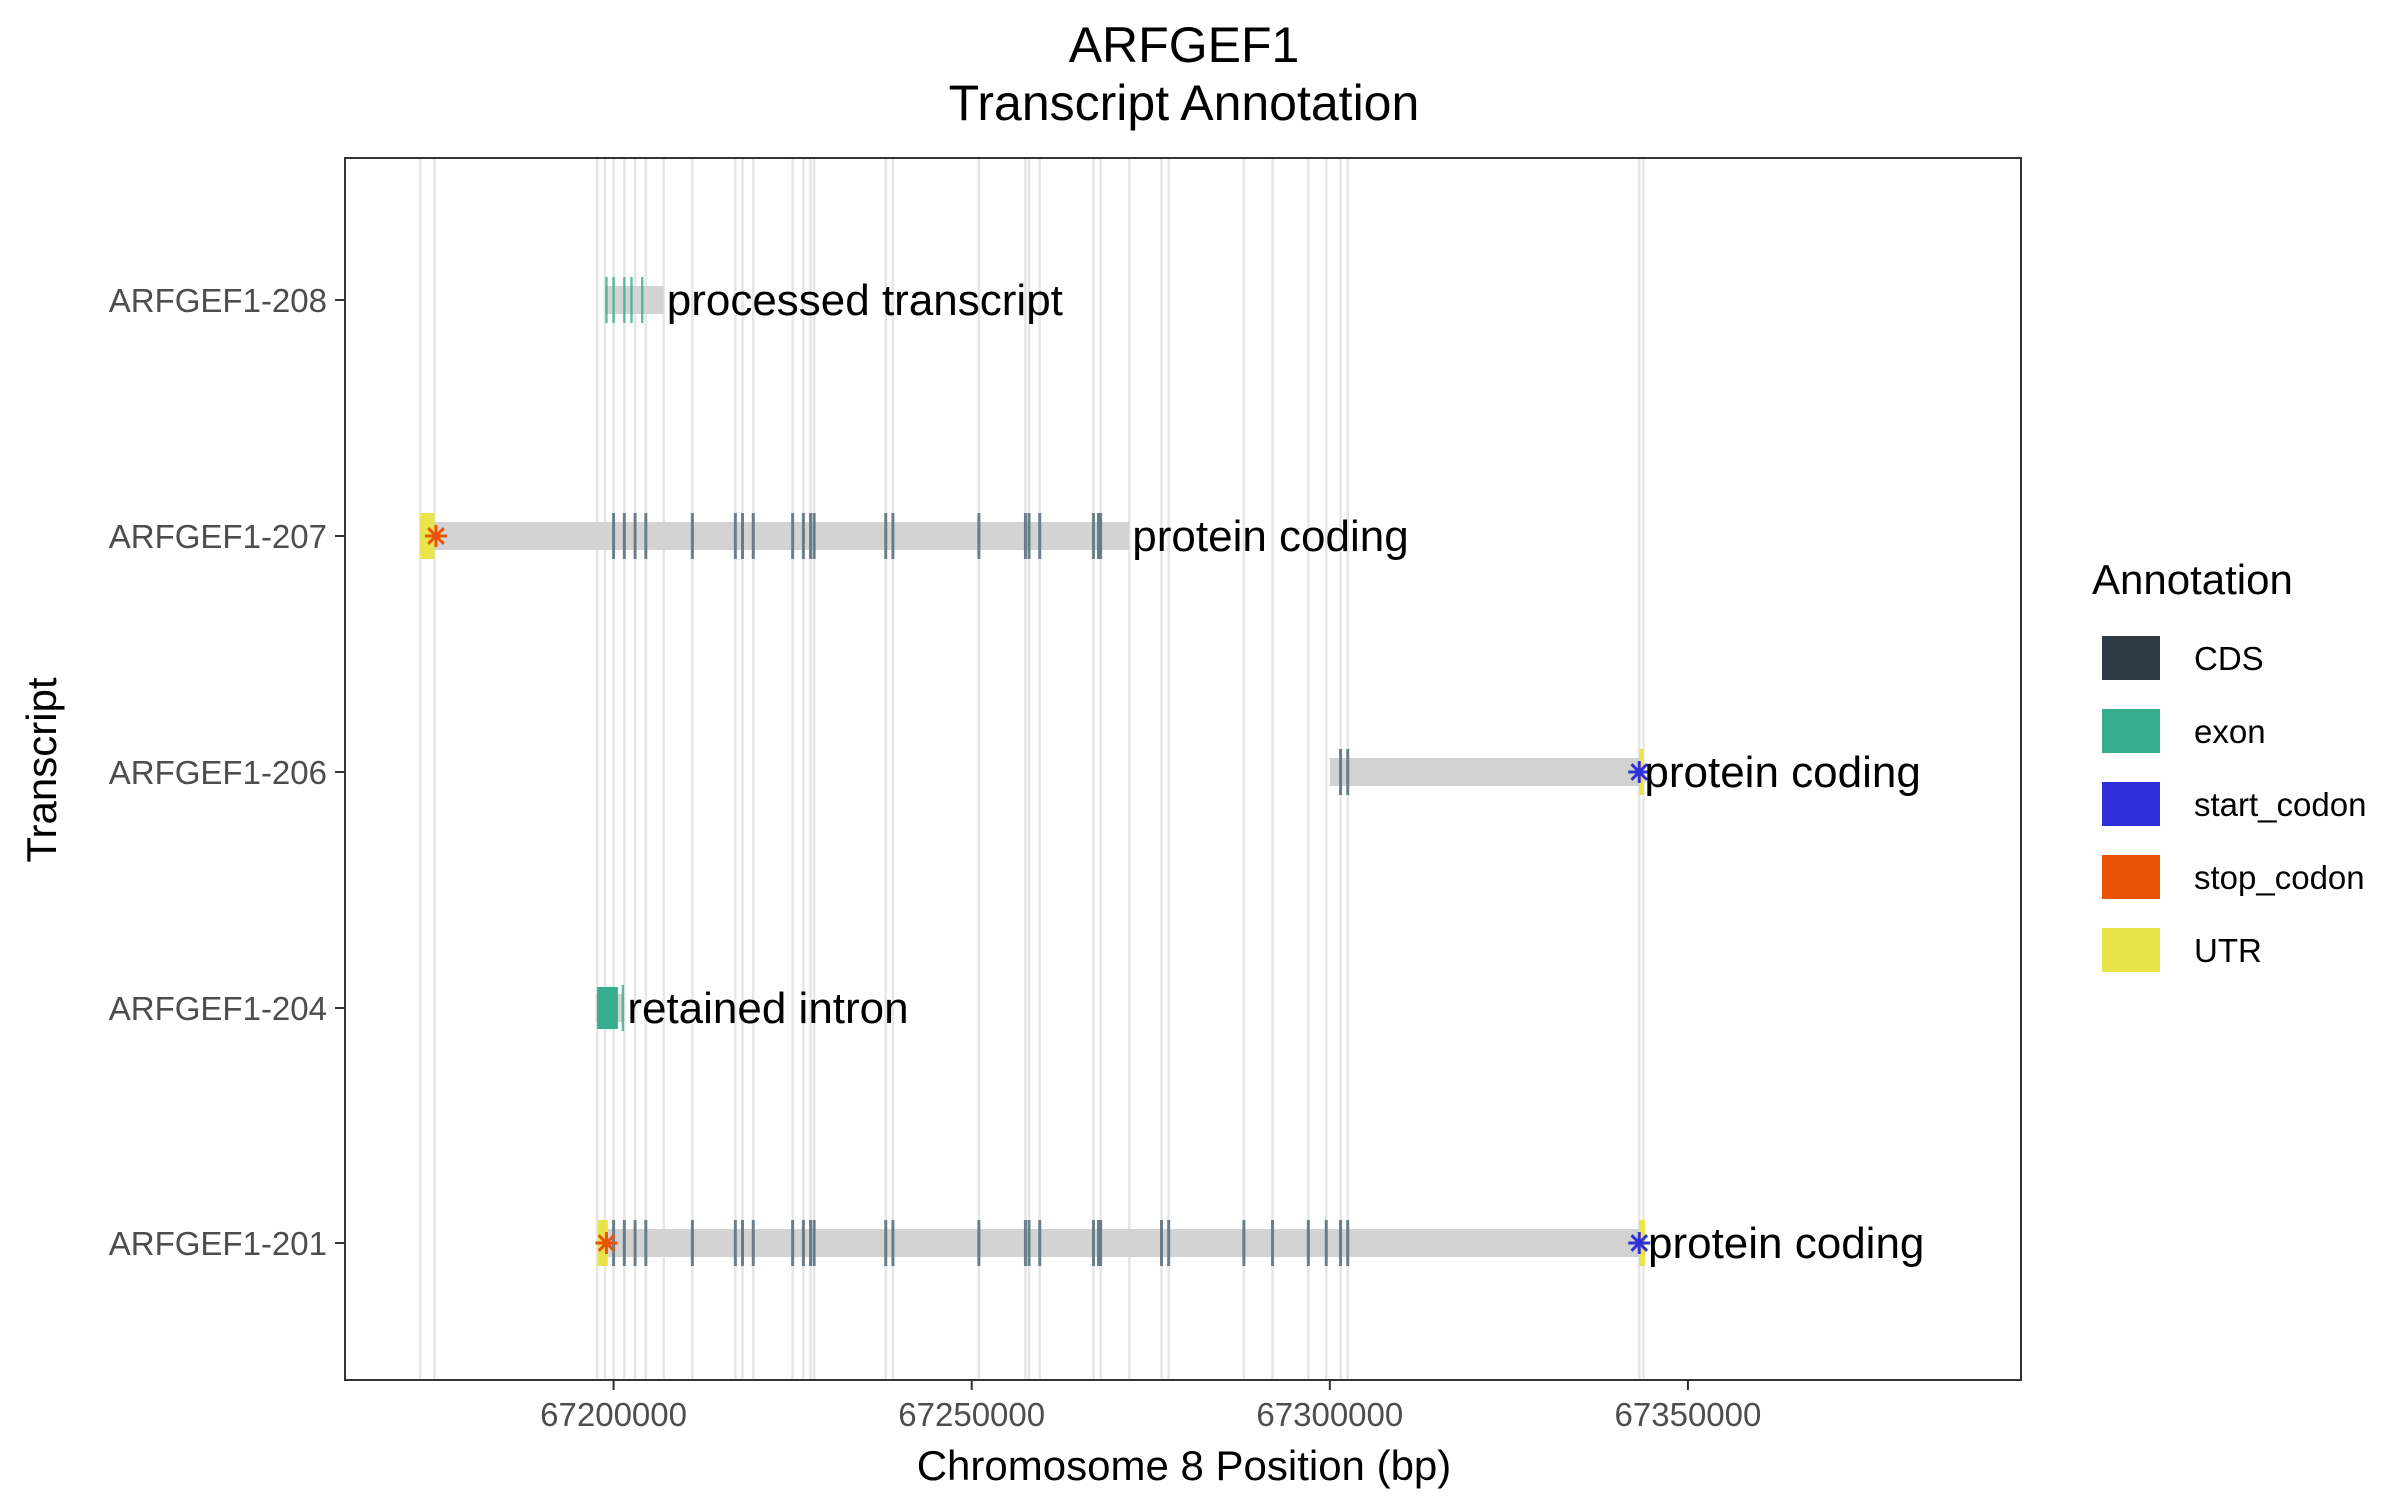  What do you see at coordinates (218, 1008) in the screenshot?
I see `y-tick-label: ARFGEF1-204` at bounding box center [218, 1008].